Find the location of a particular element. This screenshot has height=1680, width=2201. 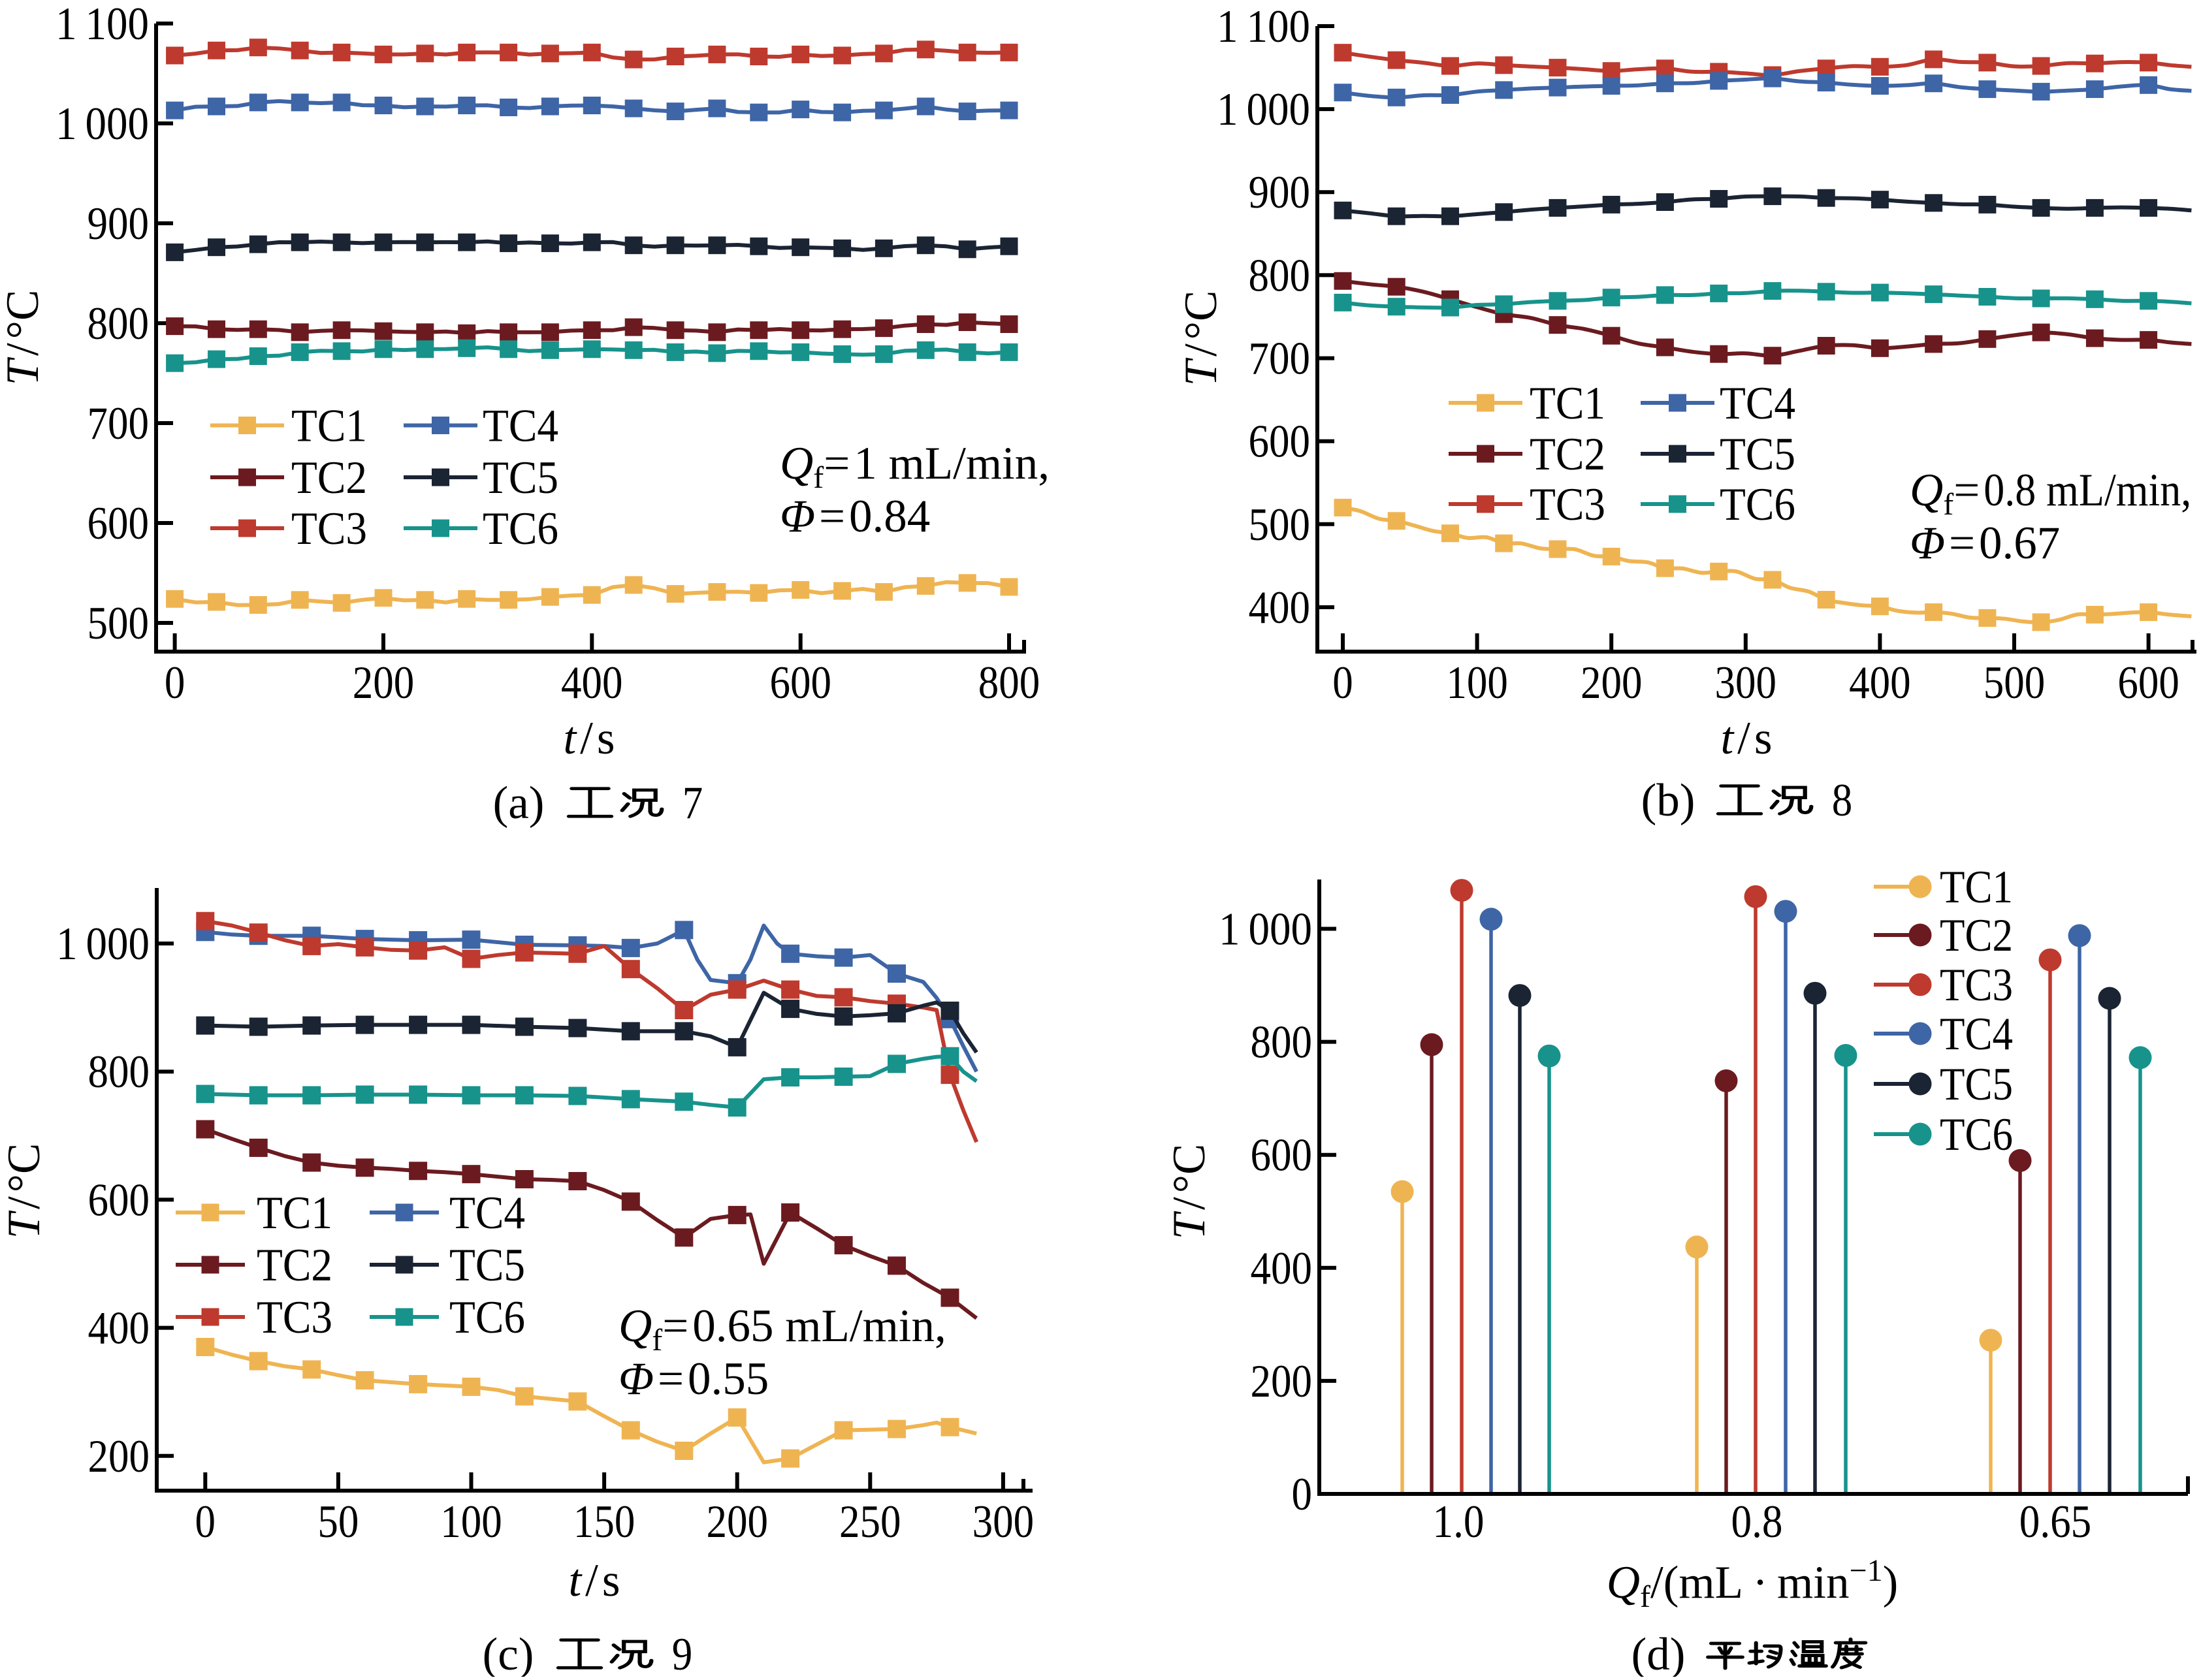

svg-text: Qf= 0.8 mL/min, is located at coordinates (2050, 494).